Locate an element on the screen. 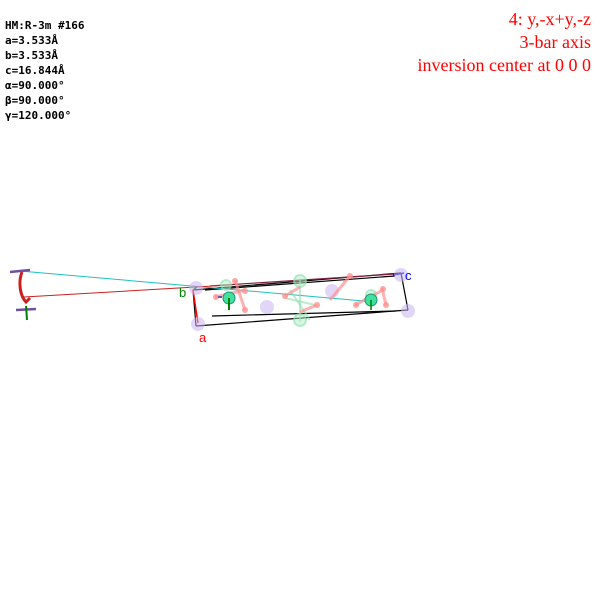 Image resolution: width=600 pixels, height=600 pixels. cell-param-beta: β=90.000° is located at coordinates (35, 100).